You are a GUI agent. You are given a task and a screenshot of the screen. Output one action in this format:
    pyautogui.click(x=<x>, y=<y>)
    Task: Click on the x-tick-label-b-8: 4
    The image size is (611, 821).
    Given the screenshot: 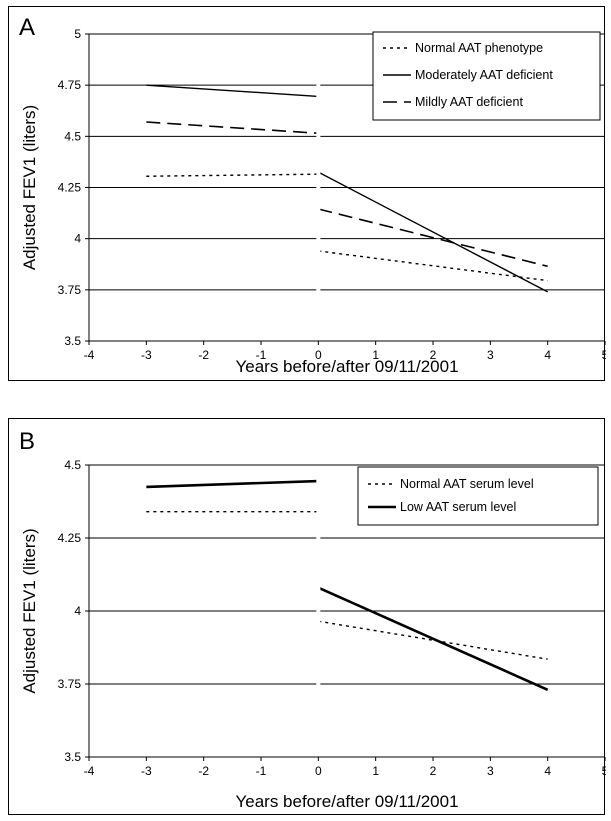 What is the action you would take?
    pyautogui.click(x=547, y=771)
    